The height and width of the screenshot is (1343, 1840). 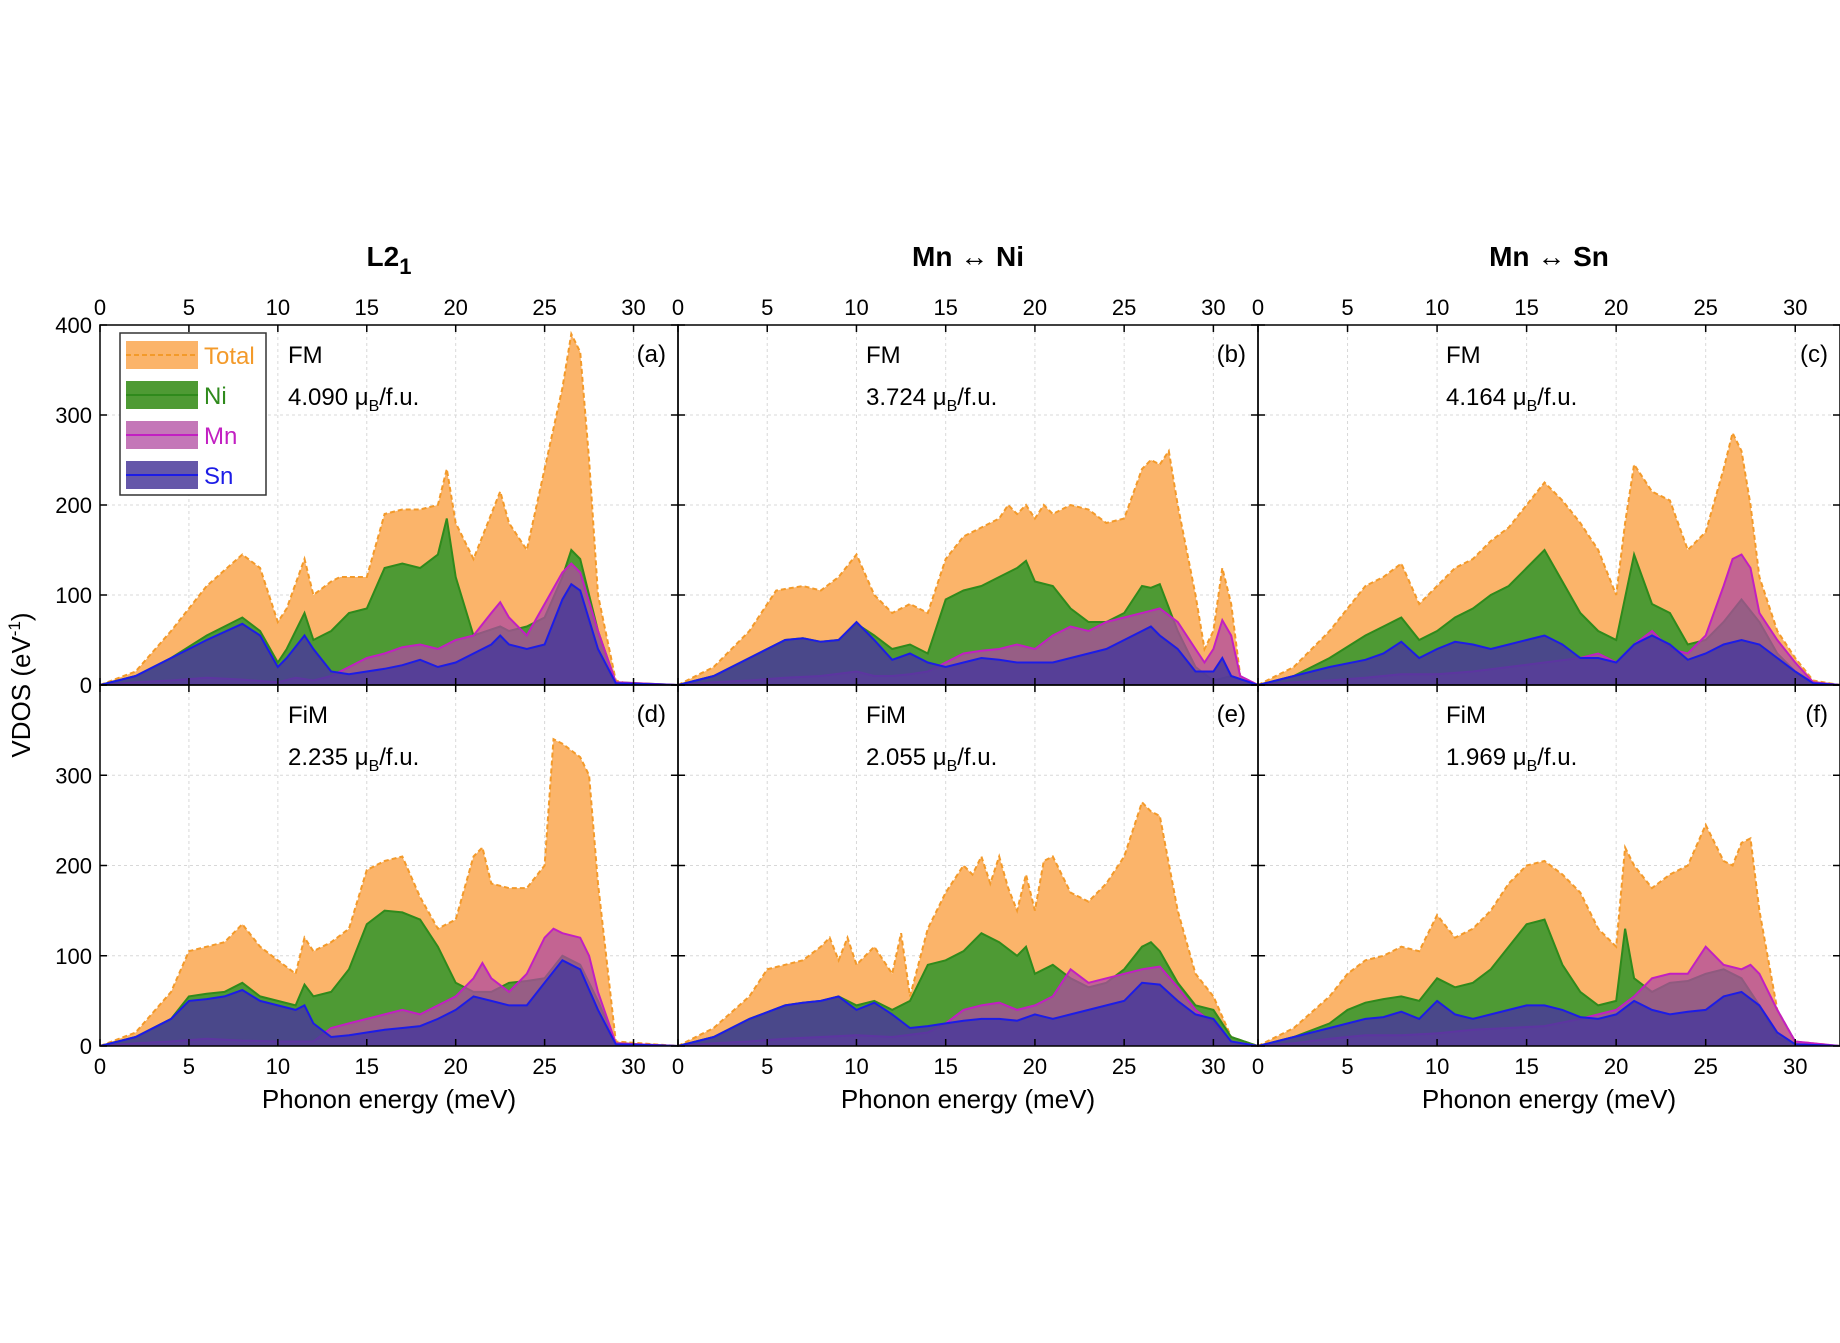 I want to click on moment-label: 3.724 μB/f.u., so click(x=931, y=399).